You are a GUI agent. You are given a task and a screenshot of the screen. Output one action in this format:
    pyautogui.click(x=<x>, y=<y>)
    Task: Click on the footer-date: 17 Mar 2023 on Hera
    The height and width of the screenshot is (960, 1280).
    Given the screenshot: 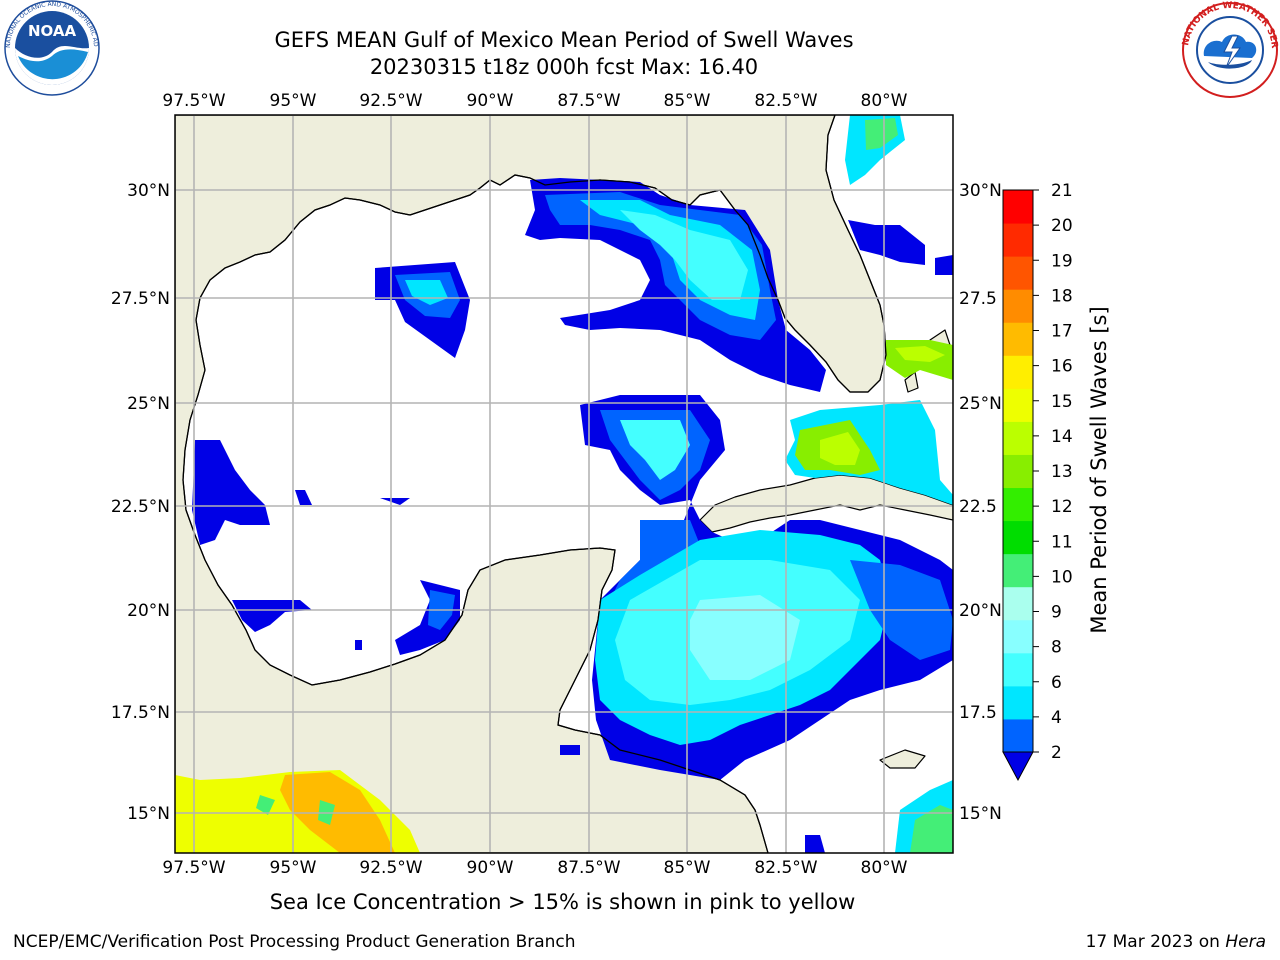 What is the action you would take?
    pyautogui.click(x=1176, y=942)
    